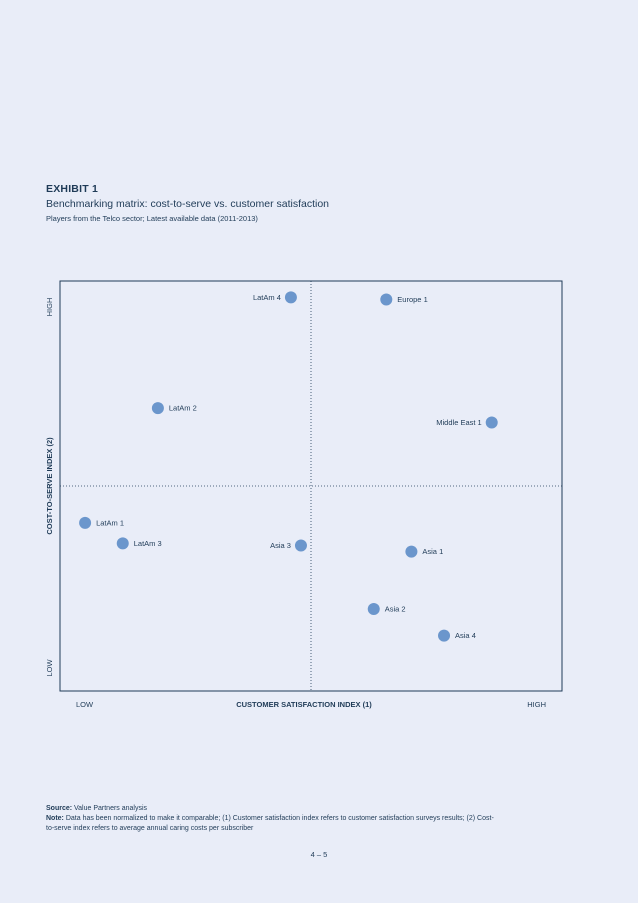 The height and width of the screenshot is (903, 638). Describe the element at coordinates (267, 297) in the screenshot. I see `data-point-label: LatAm 4` at that location.